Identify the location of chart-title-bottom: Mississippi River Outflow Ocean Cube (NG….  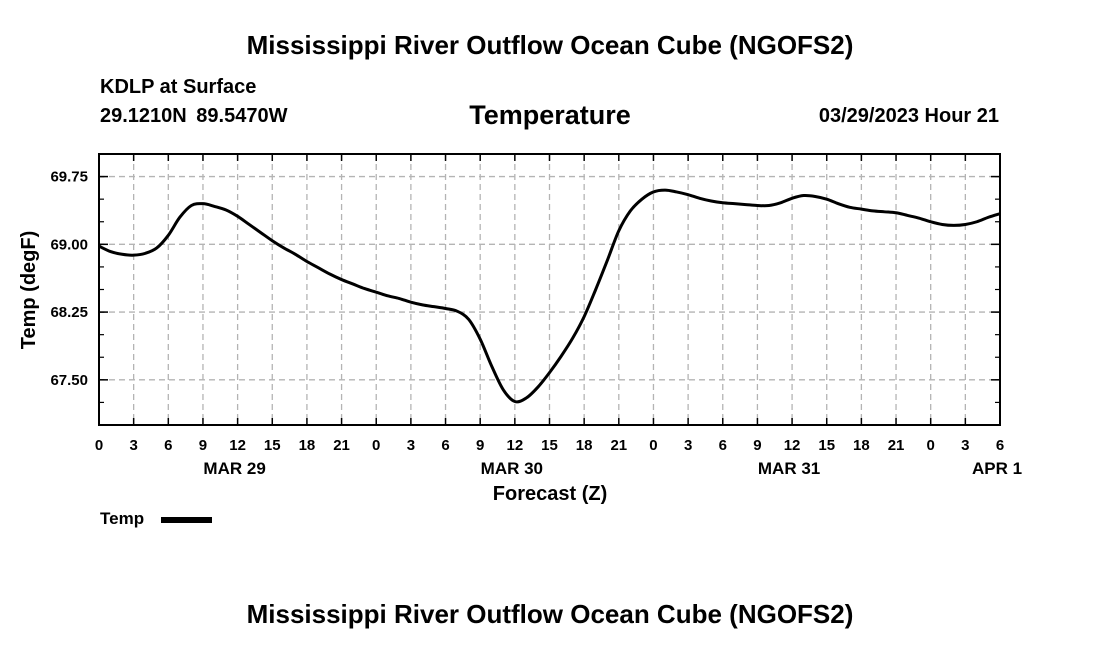
(550, 614).